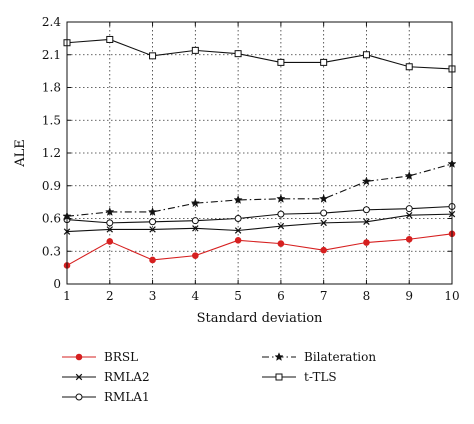  Describe the element at coordinates (67, 296) in the screenshot. I see `x-tick-label: 1` at that location.